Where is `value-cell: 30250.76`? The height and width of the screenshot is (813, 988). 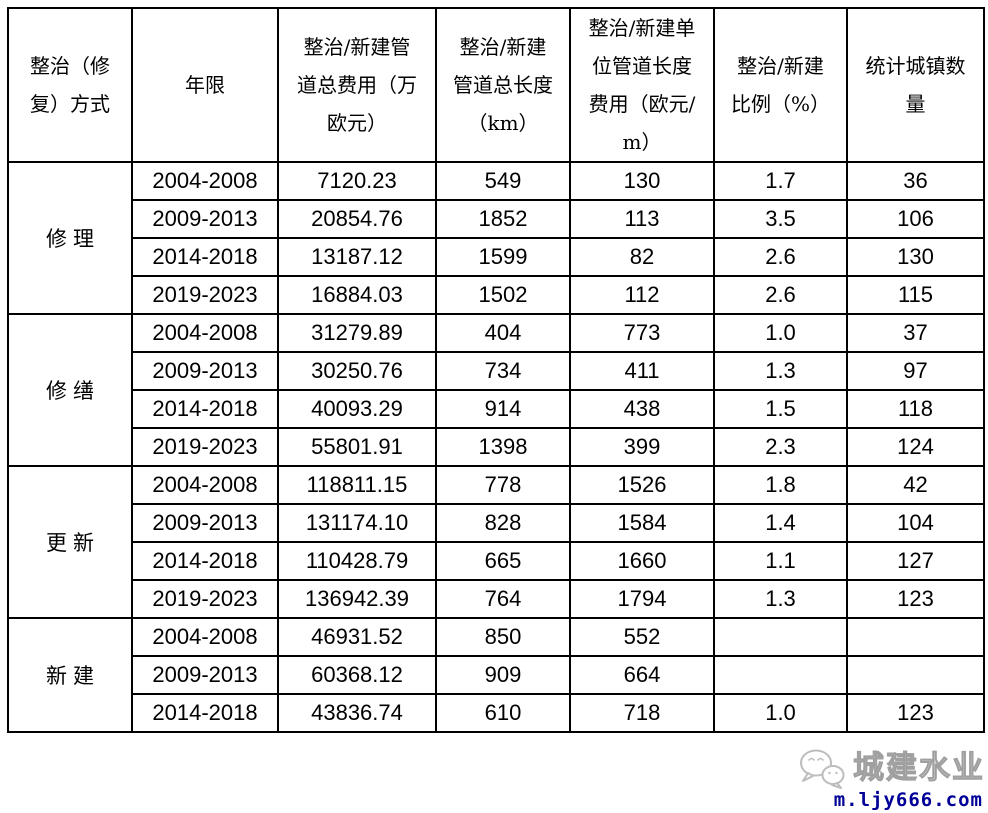
value-cell: 30250.76 is located at coordinates (357, 371).